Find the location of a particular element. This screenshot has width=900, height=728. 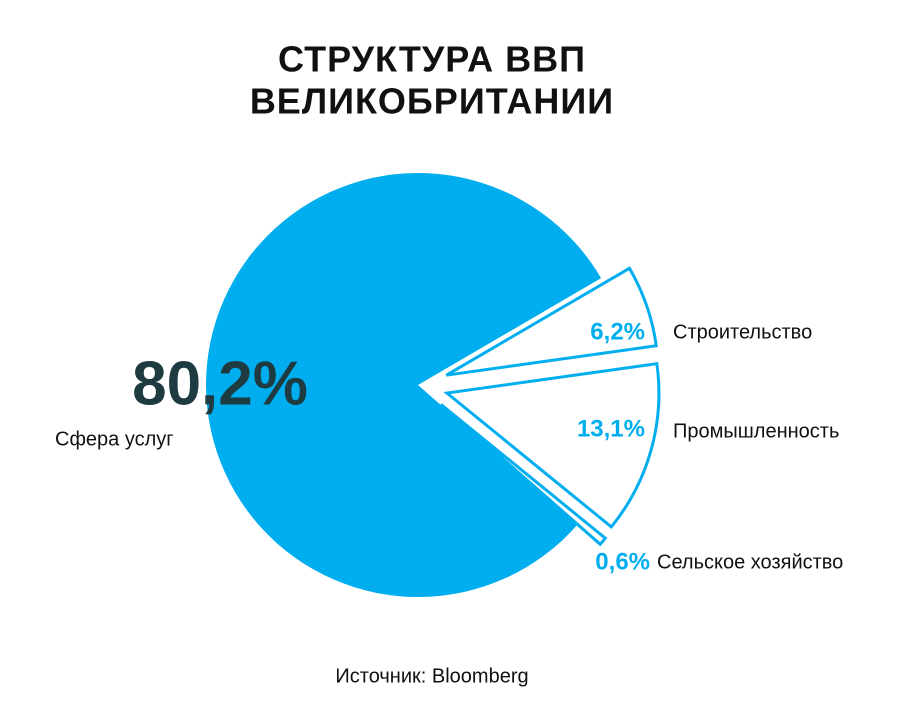

chart-title: ВЕЛИКОБРИТАНИИ is located at coordinates (432, 101).